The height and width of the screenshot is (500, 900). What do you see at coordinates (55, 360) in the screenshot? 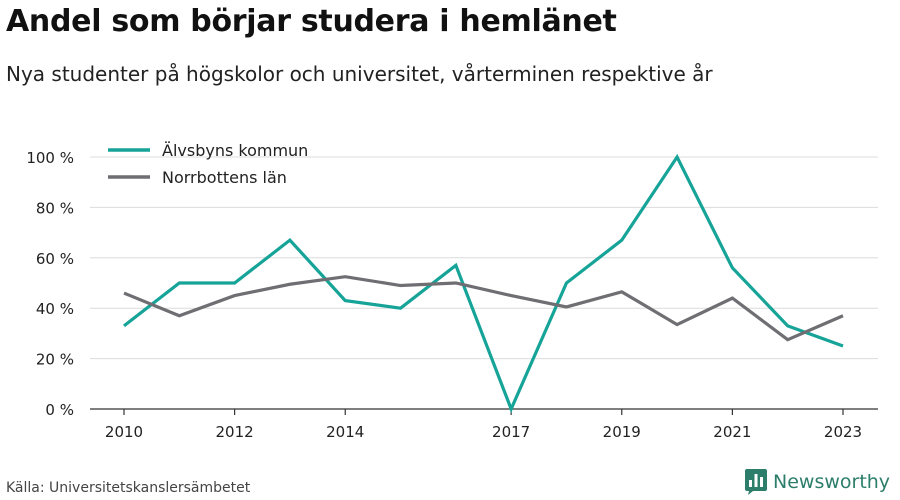
I see `y-tick-label: 20 %` at bounding box center [55, 360].